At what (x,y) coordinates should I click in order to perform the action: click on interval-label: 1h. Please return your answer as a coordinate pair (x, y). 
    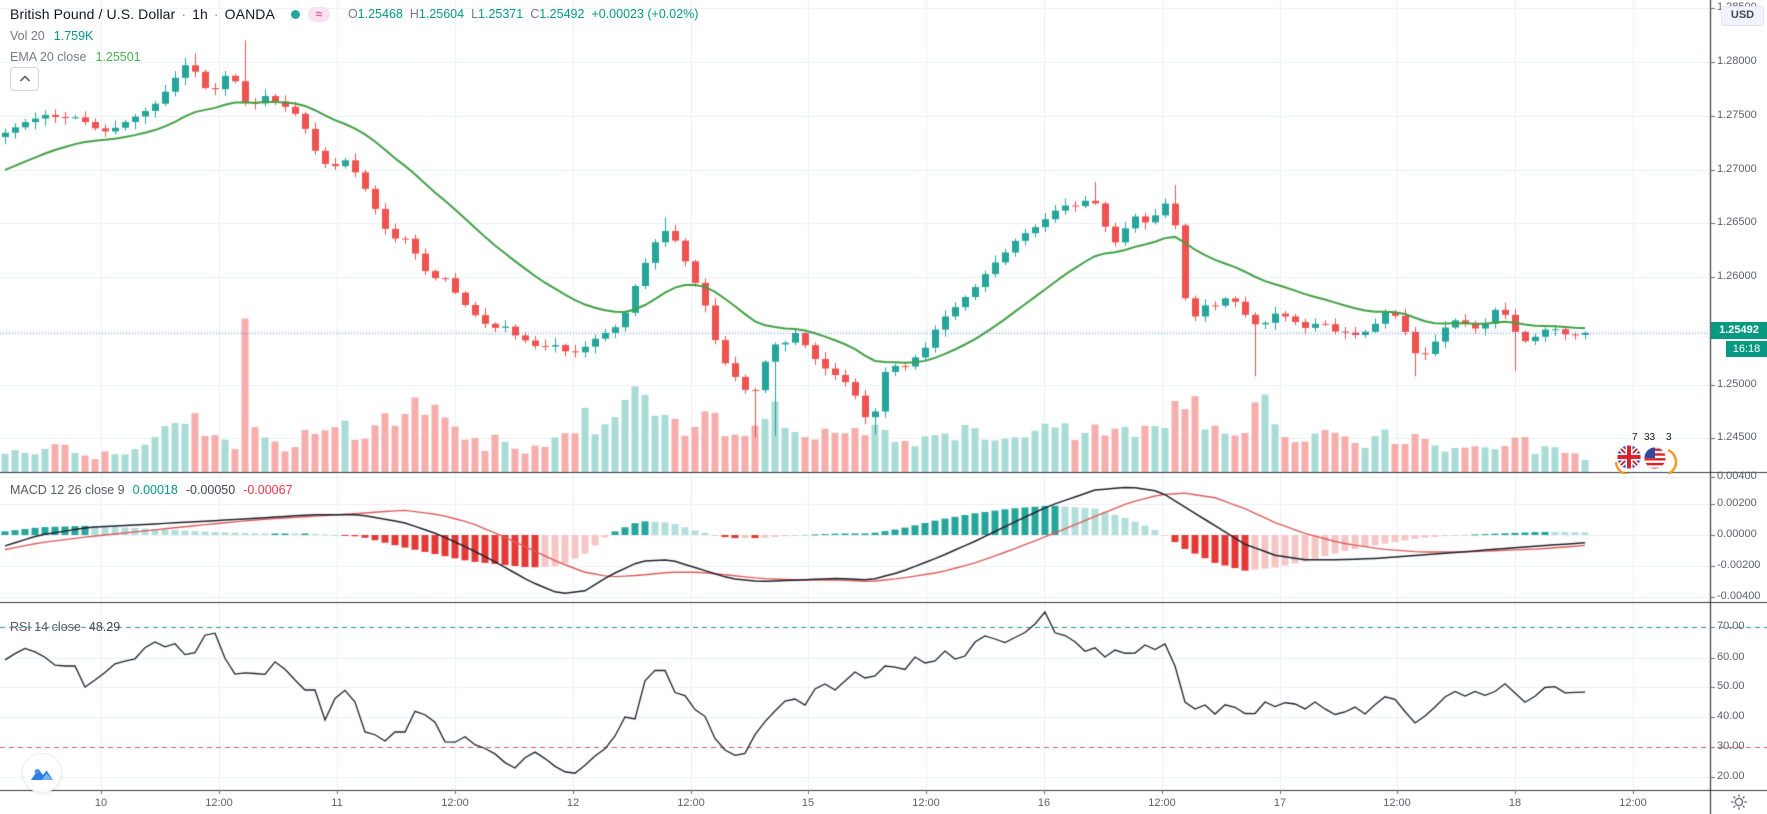
    Looking at the image, I should click on (200, 14).